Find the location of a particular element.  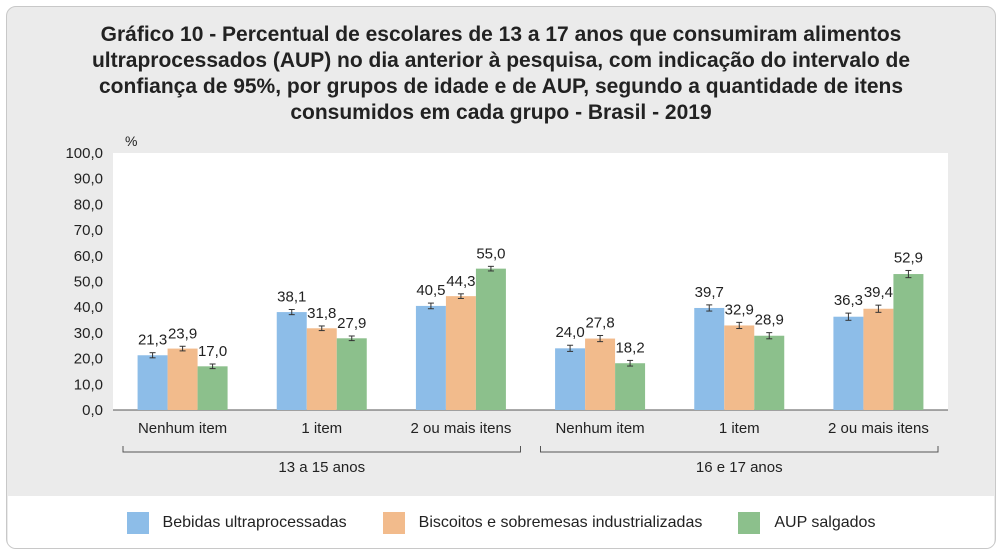

data-label: 55,0 is located at coordinates (490, 253).